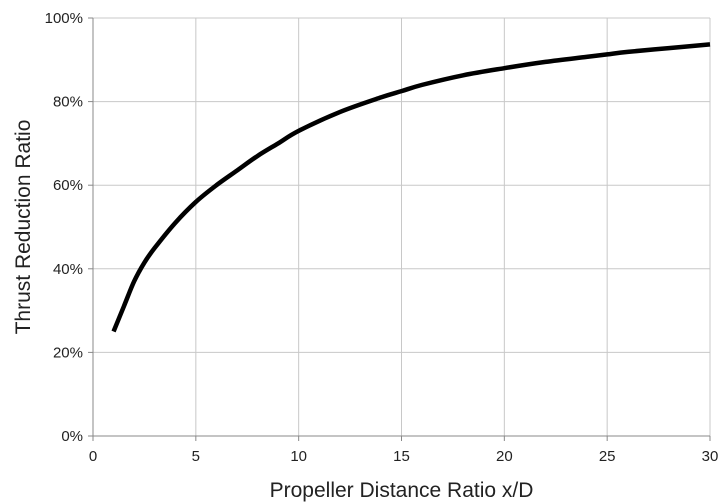 The image size is (723, 503). What do you see at coordinates (23, 227) in the screenshot?
I see `y-axis-title: Thrust Reduction Ratio` at bounding box center [23, 227].